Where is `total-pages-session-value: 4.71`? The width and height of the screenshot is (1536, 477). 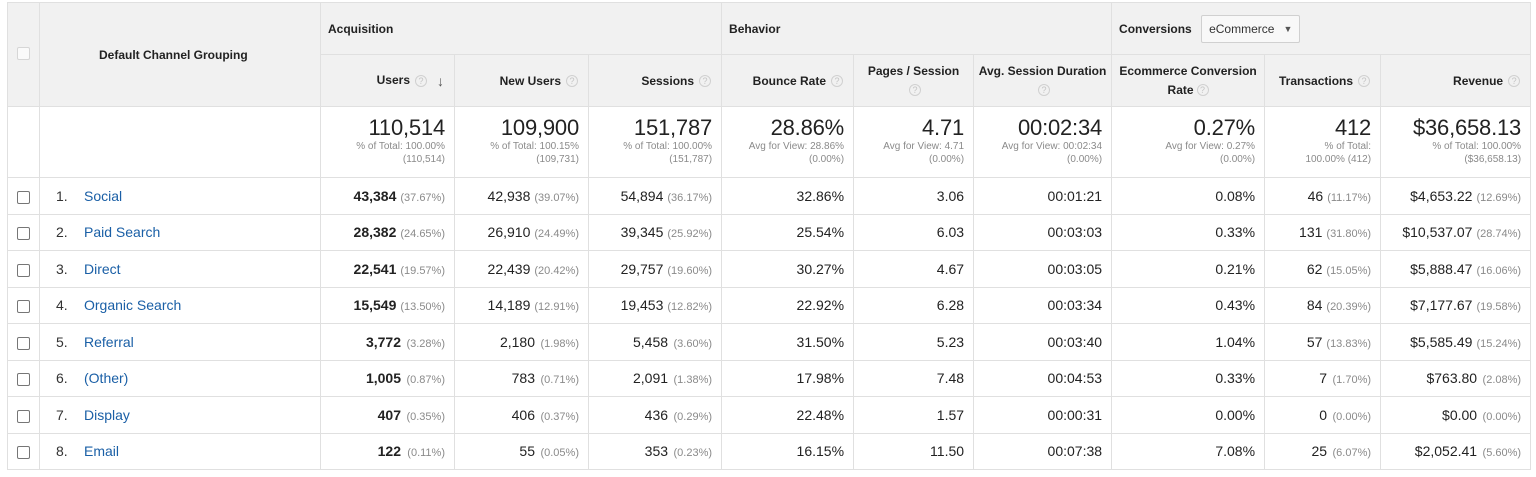 total-pages-session-value: 4.71 is located at coordinates (943, 127).